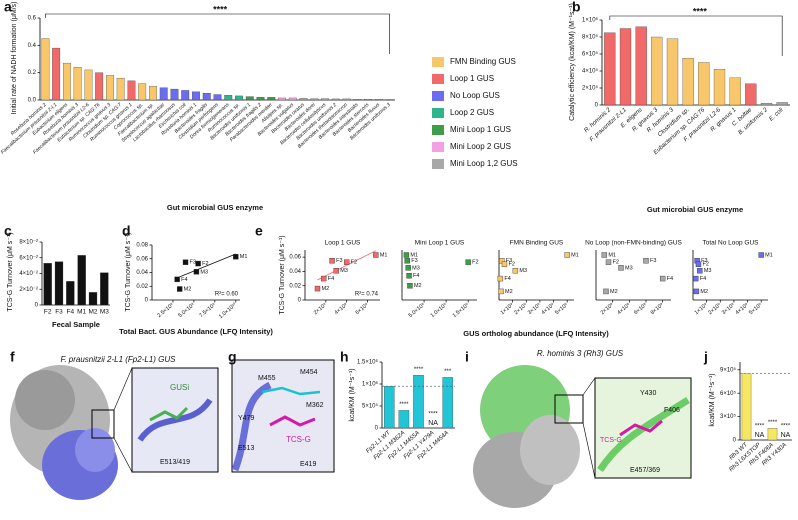  Describe the element at coordinates (193, 263) in the screenshot. I see `point-label: F3` at that location.